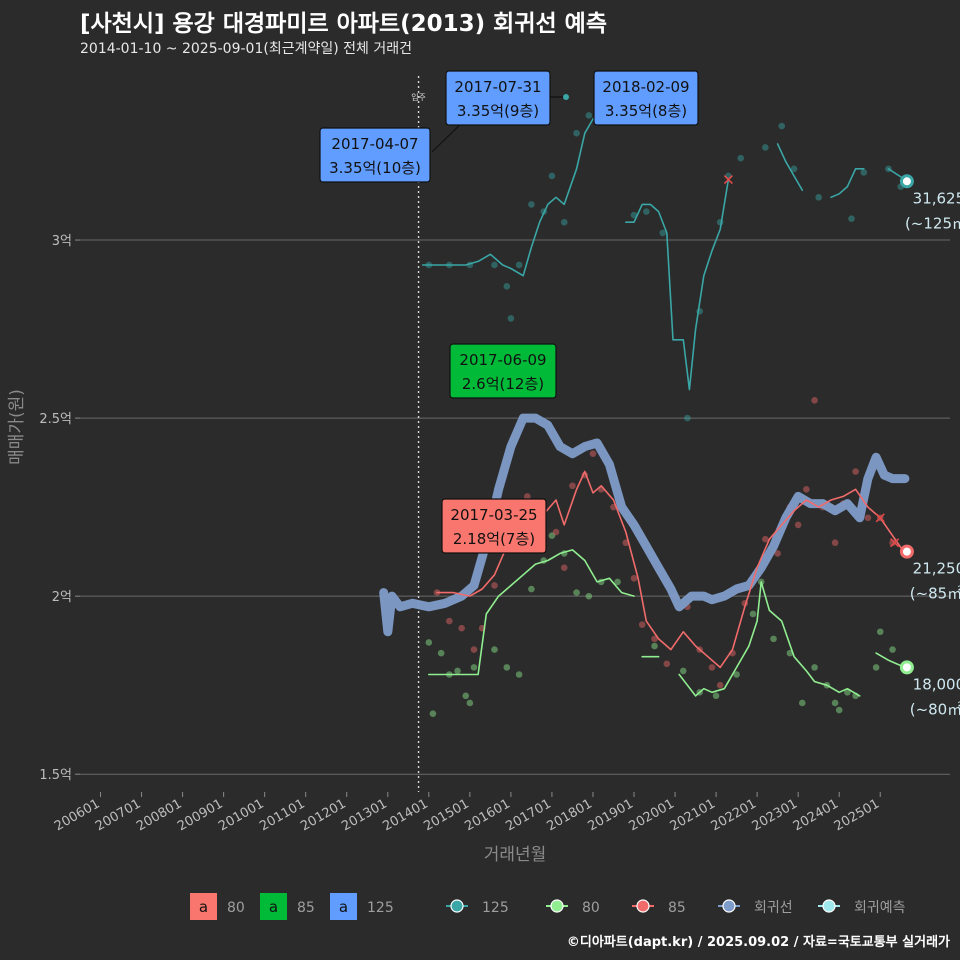  I want to click on x-tick-label: 201401, so click(405, 815).